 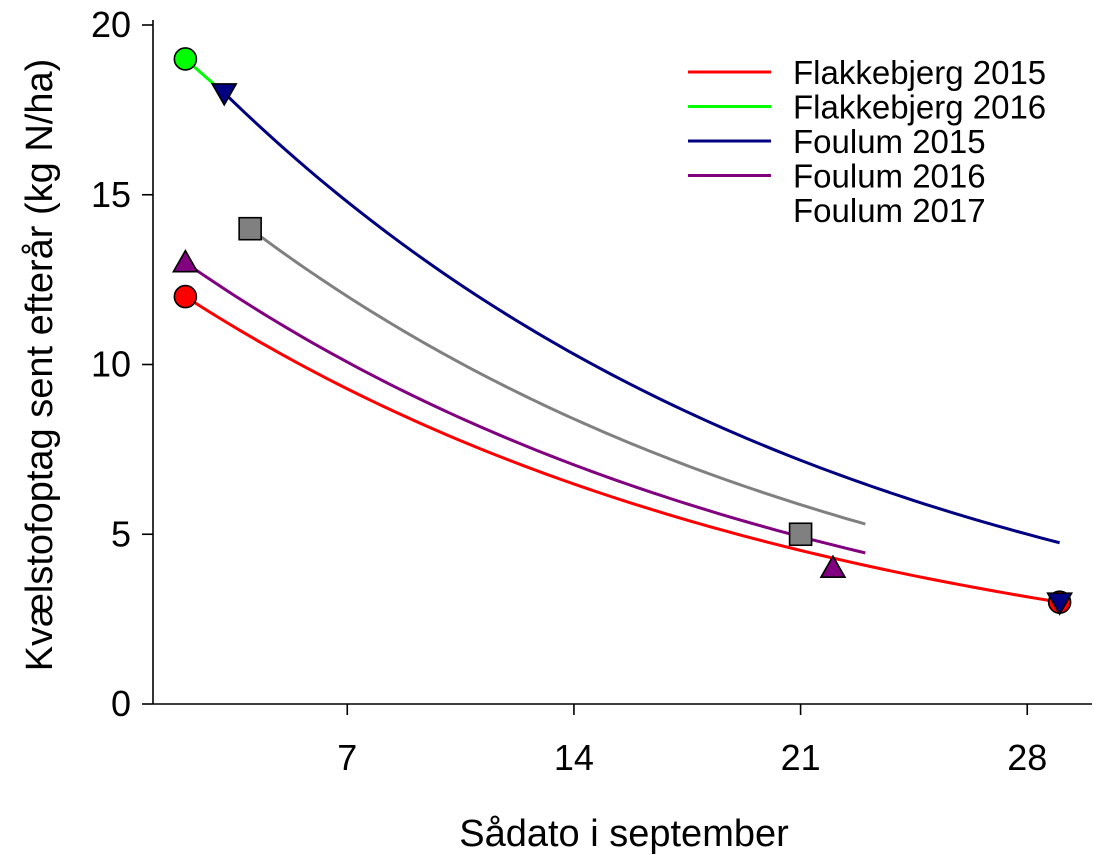 I want to click on legend-label-4: Foulum 2017, so click(x=889, y=210).